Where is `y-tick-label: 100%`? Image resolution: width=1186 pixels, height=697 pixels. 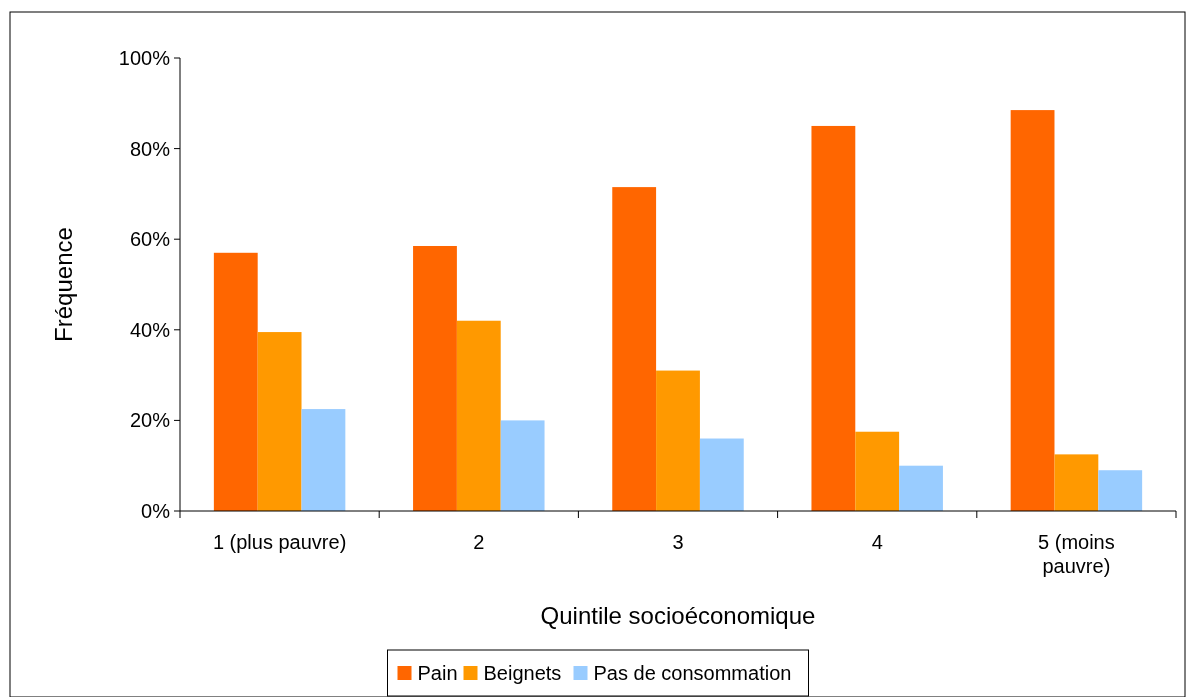
y-tick-label: 100% is located at coordinates (144, 58).